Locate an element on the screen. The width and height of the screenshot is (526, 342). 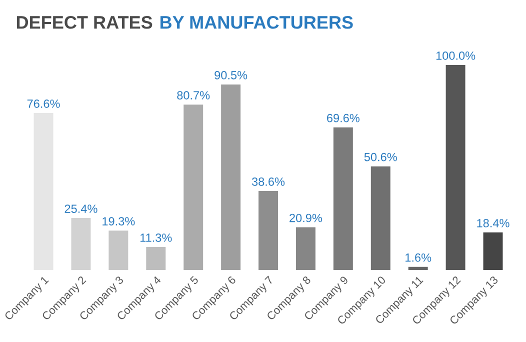
data-label: 76.6% is located at coordinates (43, 104).